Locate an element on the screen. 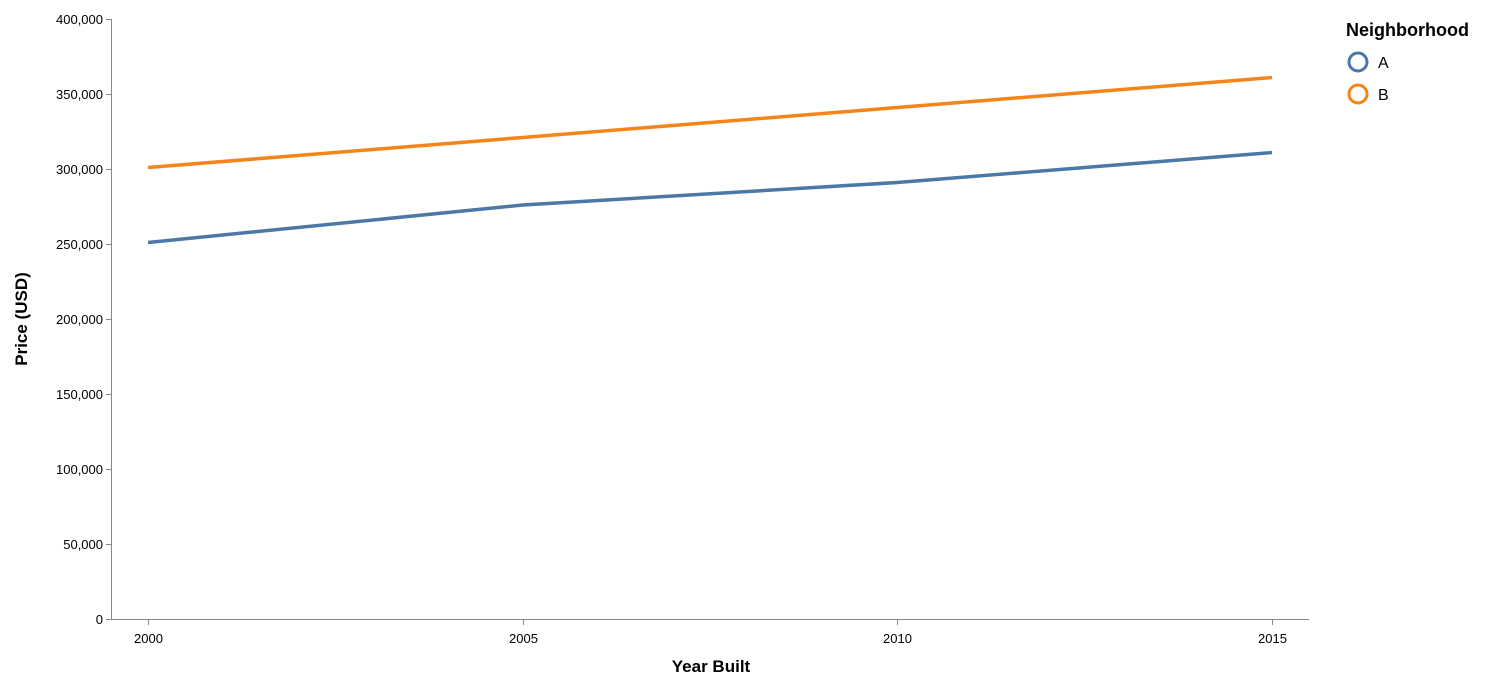 The height and width of the screenshot is (686, 1508). x-axis: 2000 2005 2010 2015 is located at coordinates (710, 632).